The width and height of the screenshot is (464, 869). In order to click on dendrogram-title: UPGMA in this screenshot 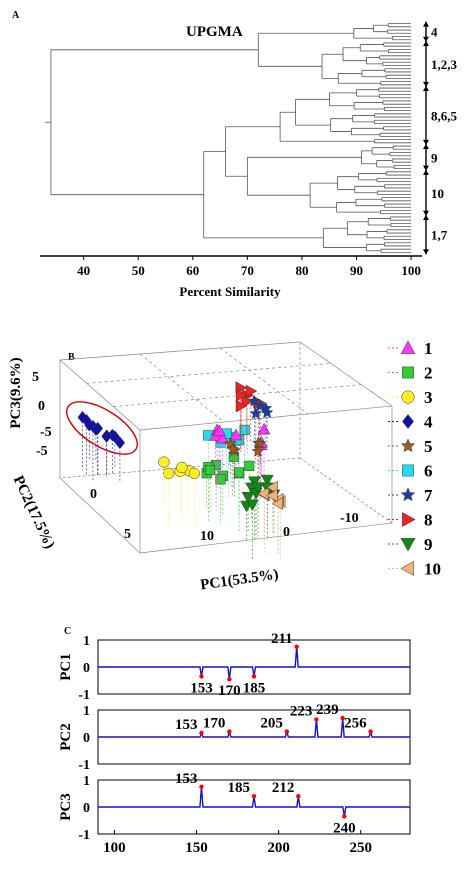, I will do `click(214, 32)`.